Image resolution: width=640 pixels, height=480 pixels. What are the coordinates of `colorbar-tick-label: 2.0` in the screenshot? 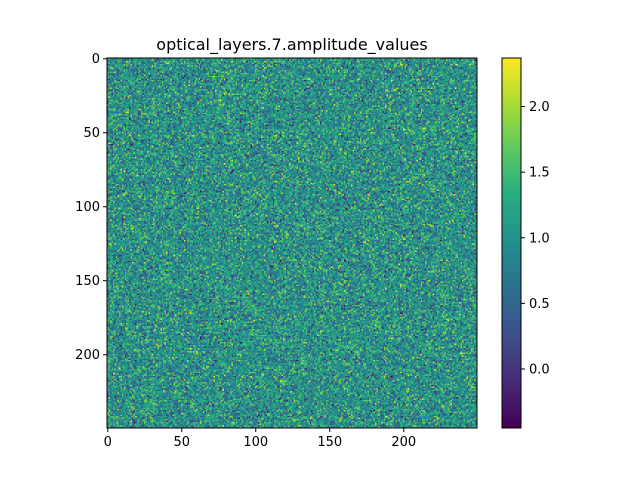 It's located at (539, 107).